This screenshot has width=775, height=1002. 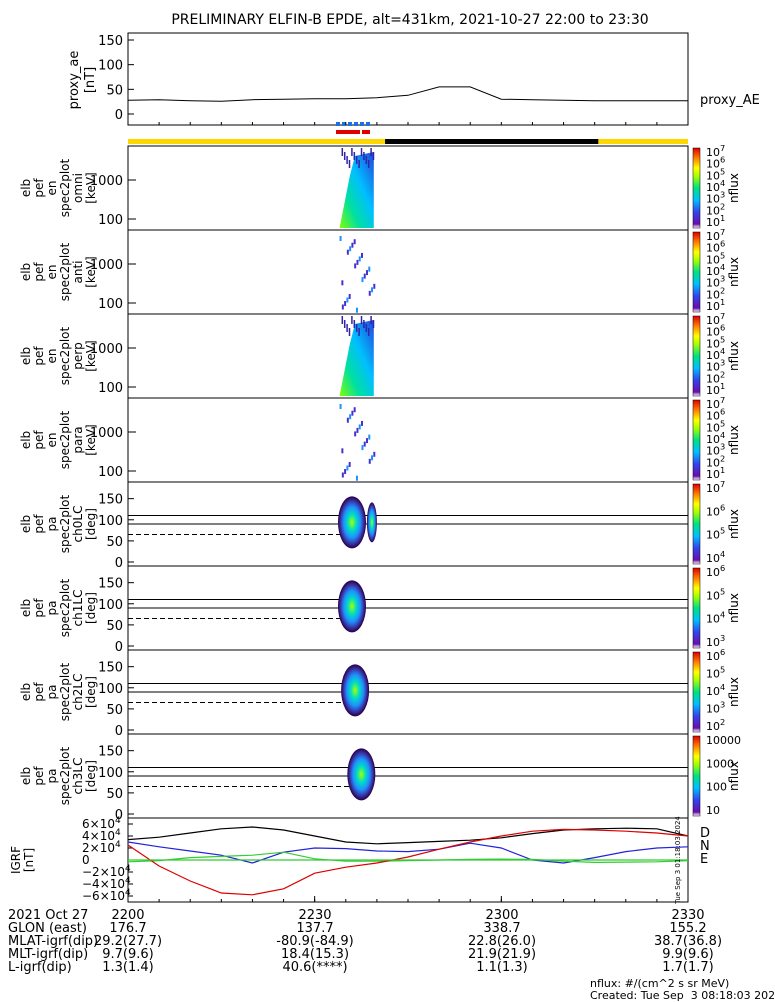 I want to click on table-row-label: MLAT-igrf(dip), so click(x=53, y=941).